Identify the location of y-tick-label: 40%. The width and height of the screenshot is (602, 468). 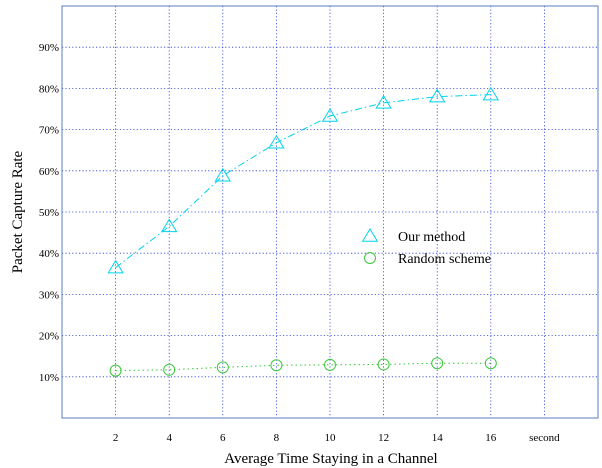
(49, 254).